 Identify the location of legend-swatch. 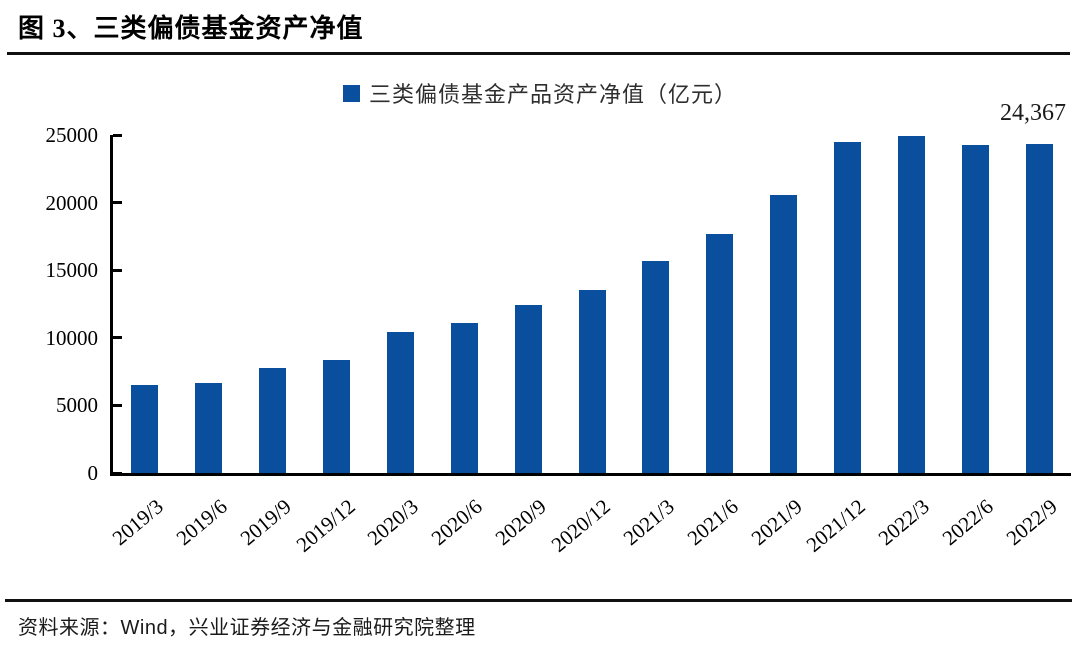
(351, 93).